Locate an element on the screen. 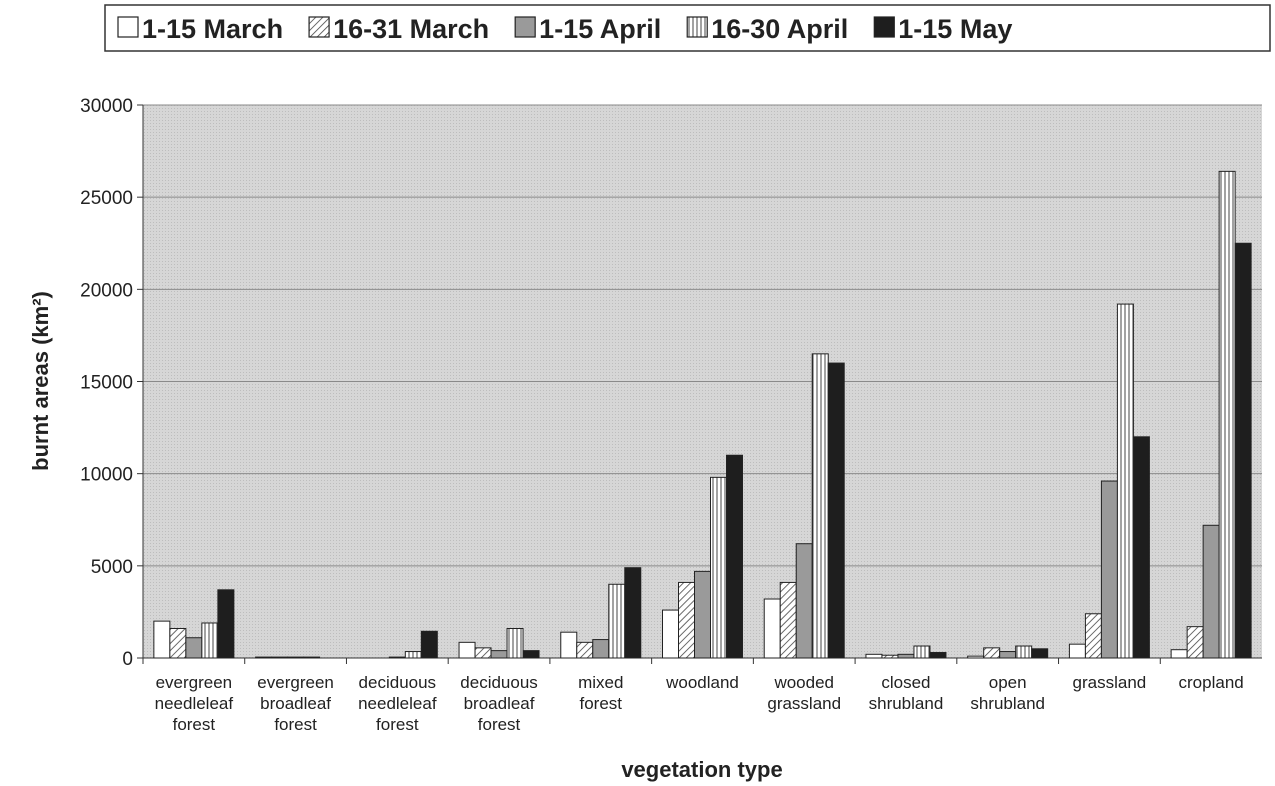 The image size is (1275, 786). x-tick-label: evergreen needleleaf forest is located at coordinates (194, 703).